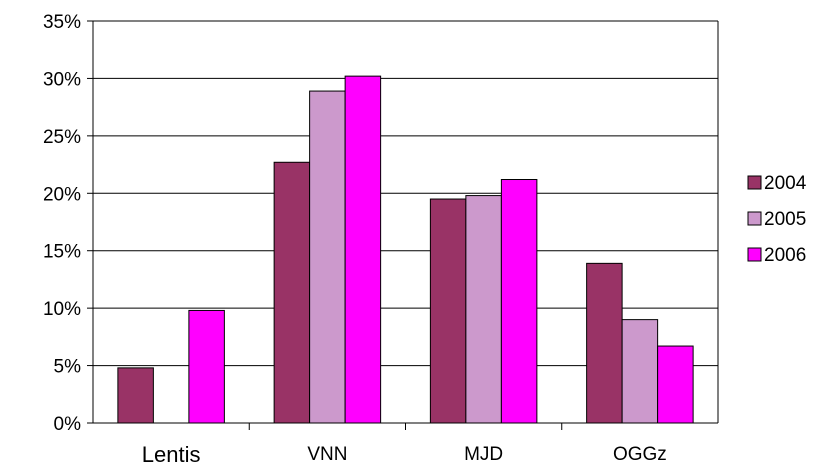  Describe the element at coordinates (483, 309) in the screenshot. I see `bar-mjd-2005` at that location.